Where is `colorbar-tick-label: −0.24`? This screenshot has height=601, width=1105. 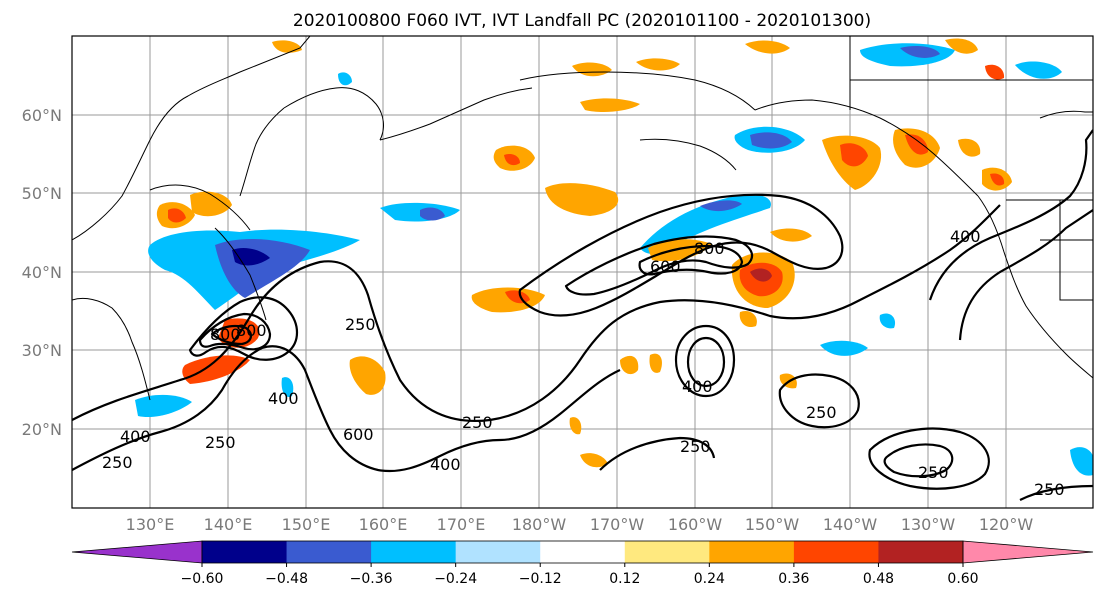
colorbar-tick-label: −0.24 is located at coordinates (455, 579).